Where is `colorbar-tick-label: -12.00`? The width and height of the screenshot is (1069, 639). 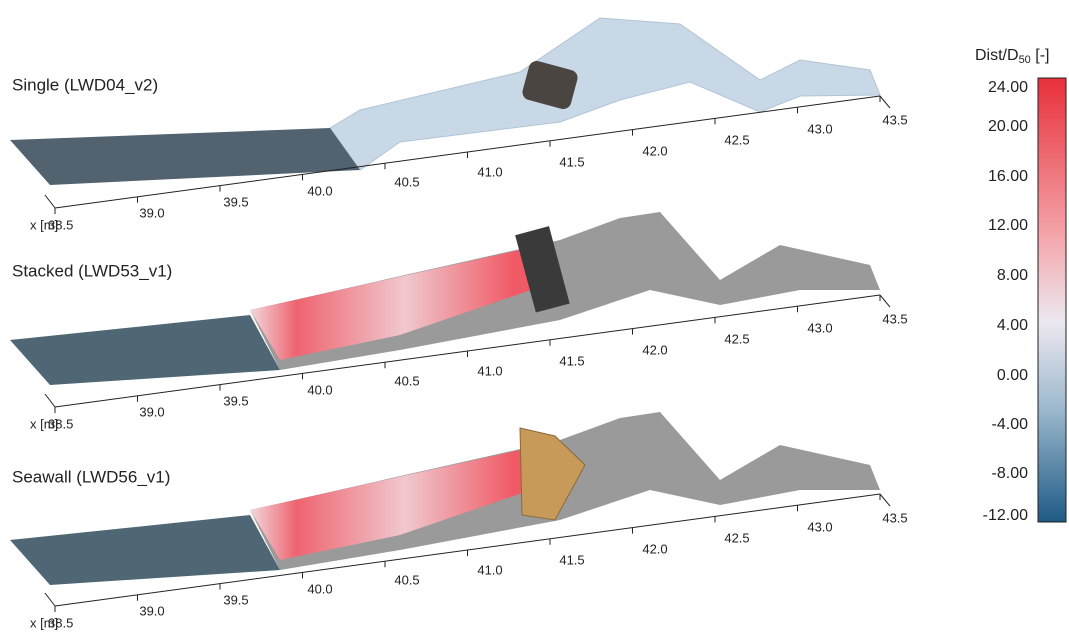
colorbar-tick-label: -12.00 is located at coordinates (1005, 515).